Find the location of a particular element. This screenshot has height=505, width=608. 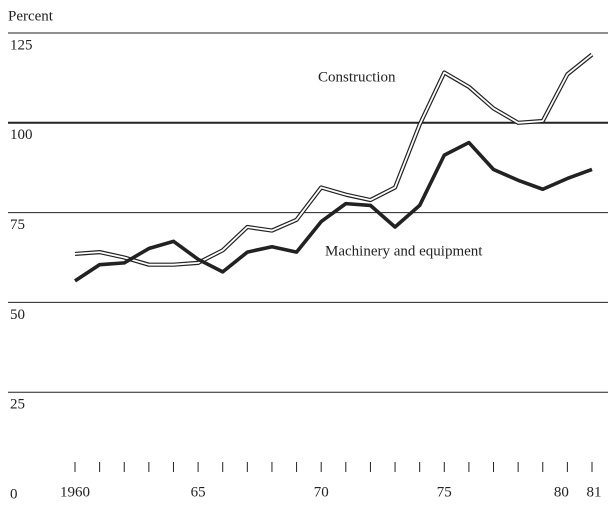

x-tick-label: 65 is located at coordinates (198, 492).